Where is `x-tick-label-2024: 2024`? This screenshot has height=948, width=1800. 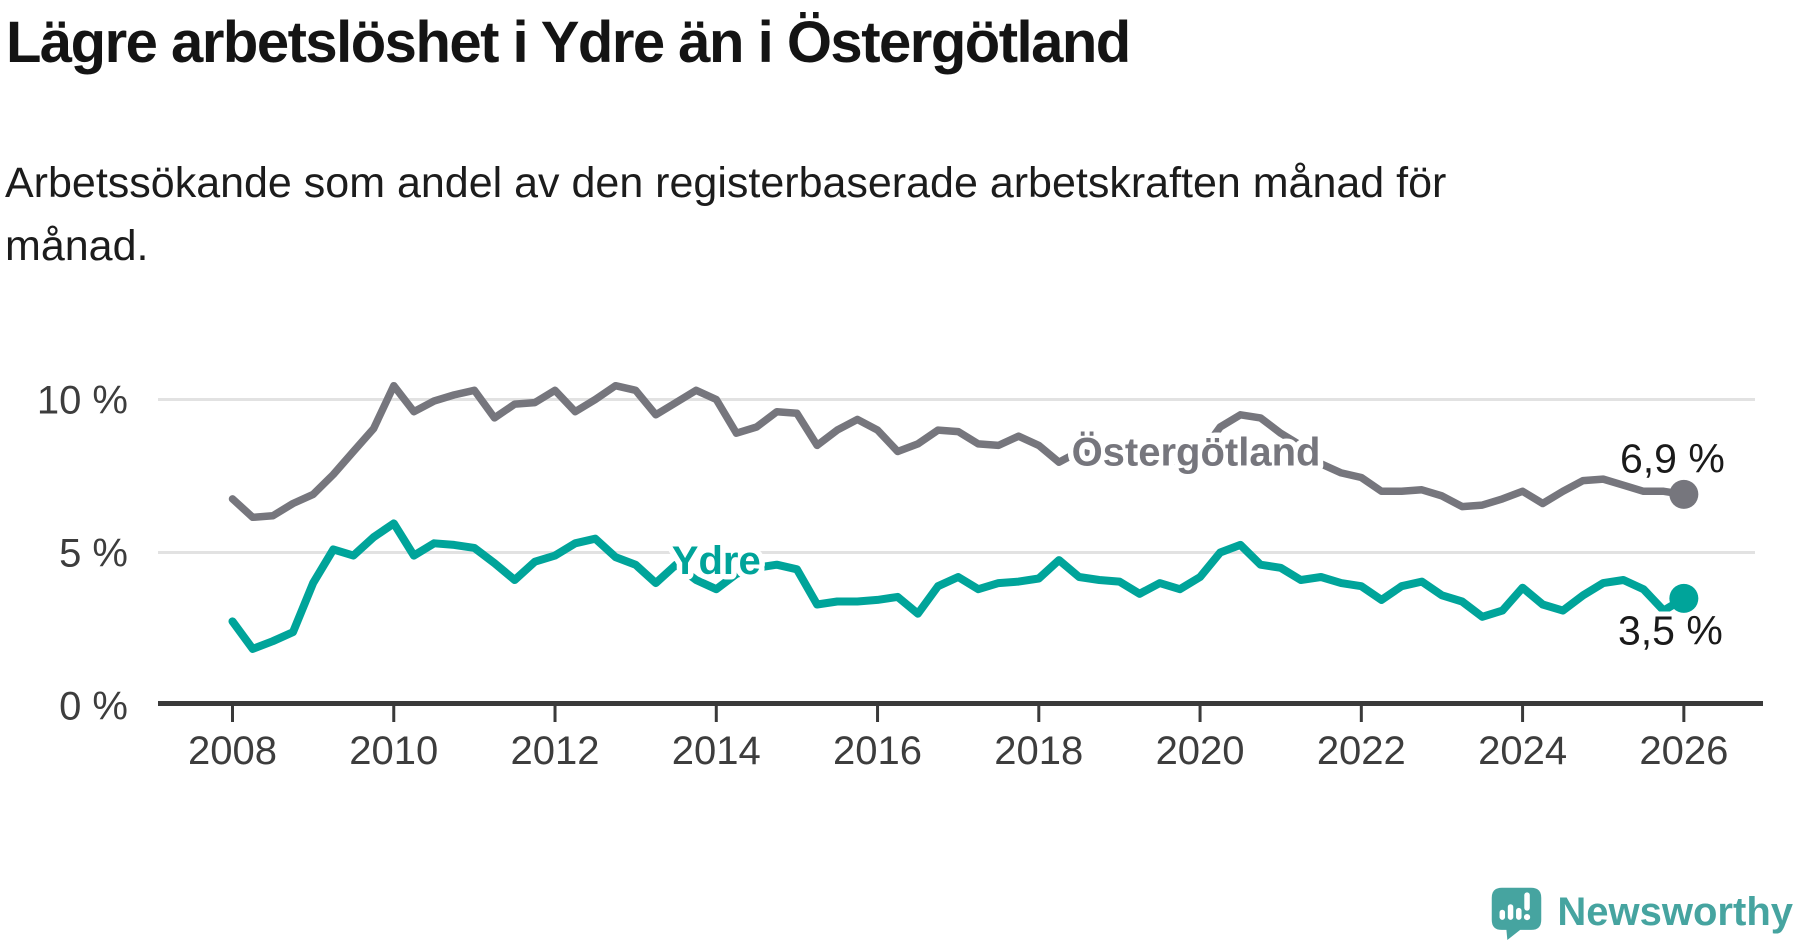 x-tick-label-2024: 2024 is located at coordinates (1522, 751).